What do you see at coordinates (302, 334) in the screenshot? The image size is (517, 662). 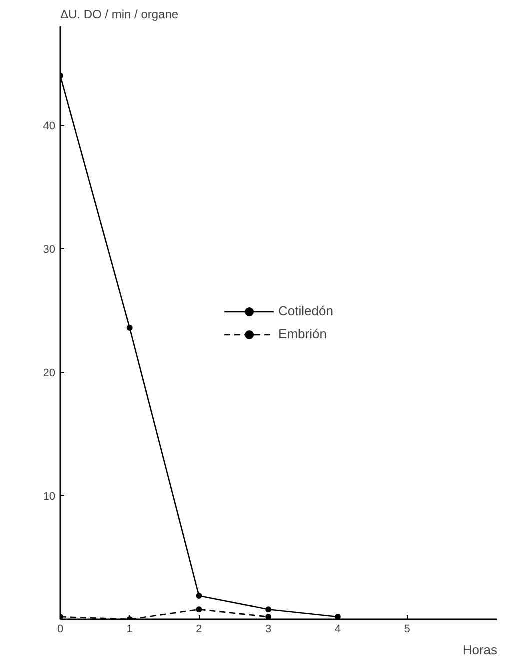 I see `legend-label: Embrión` at bounding box center [302, 334].